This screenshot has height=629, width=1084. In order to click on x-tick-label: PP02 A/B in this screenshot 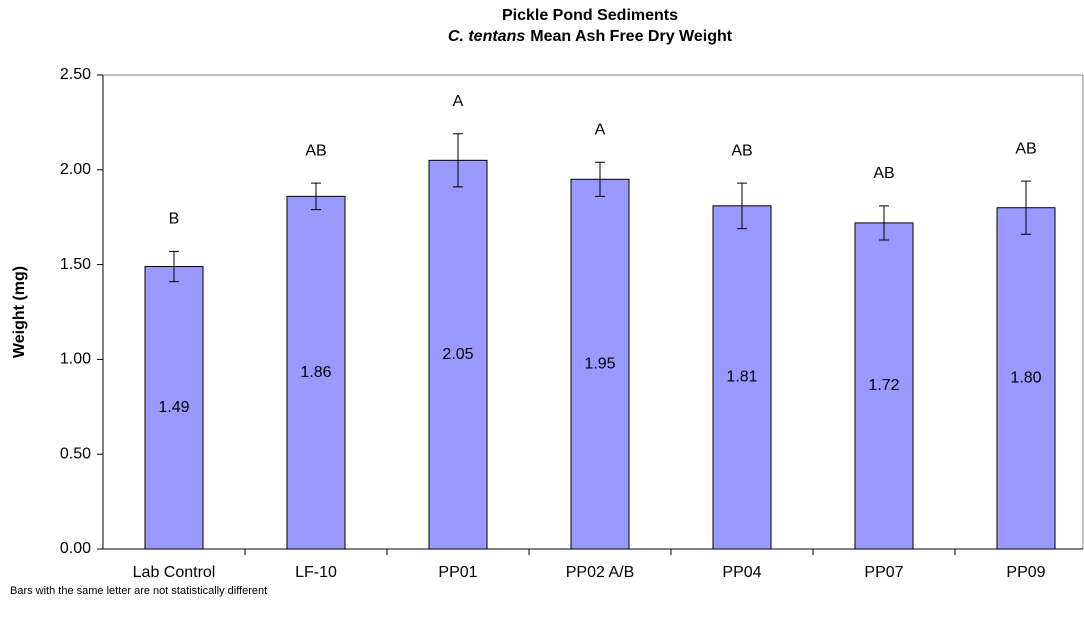, I will do `click(600, 572)`.